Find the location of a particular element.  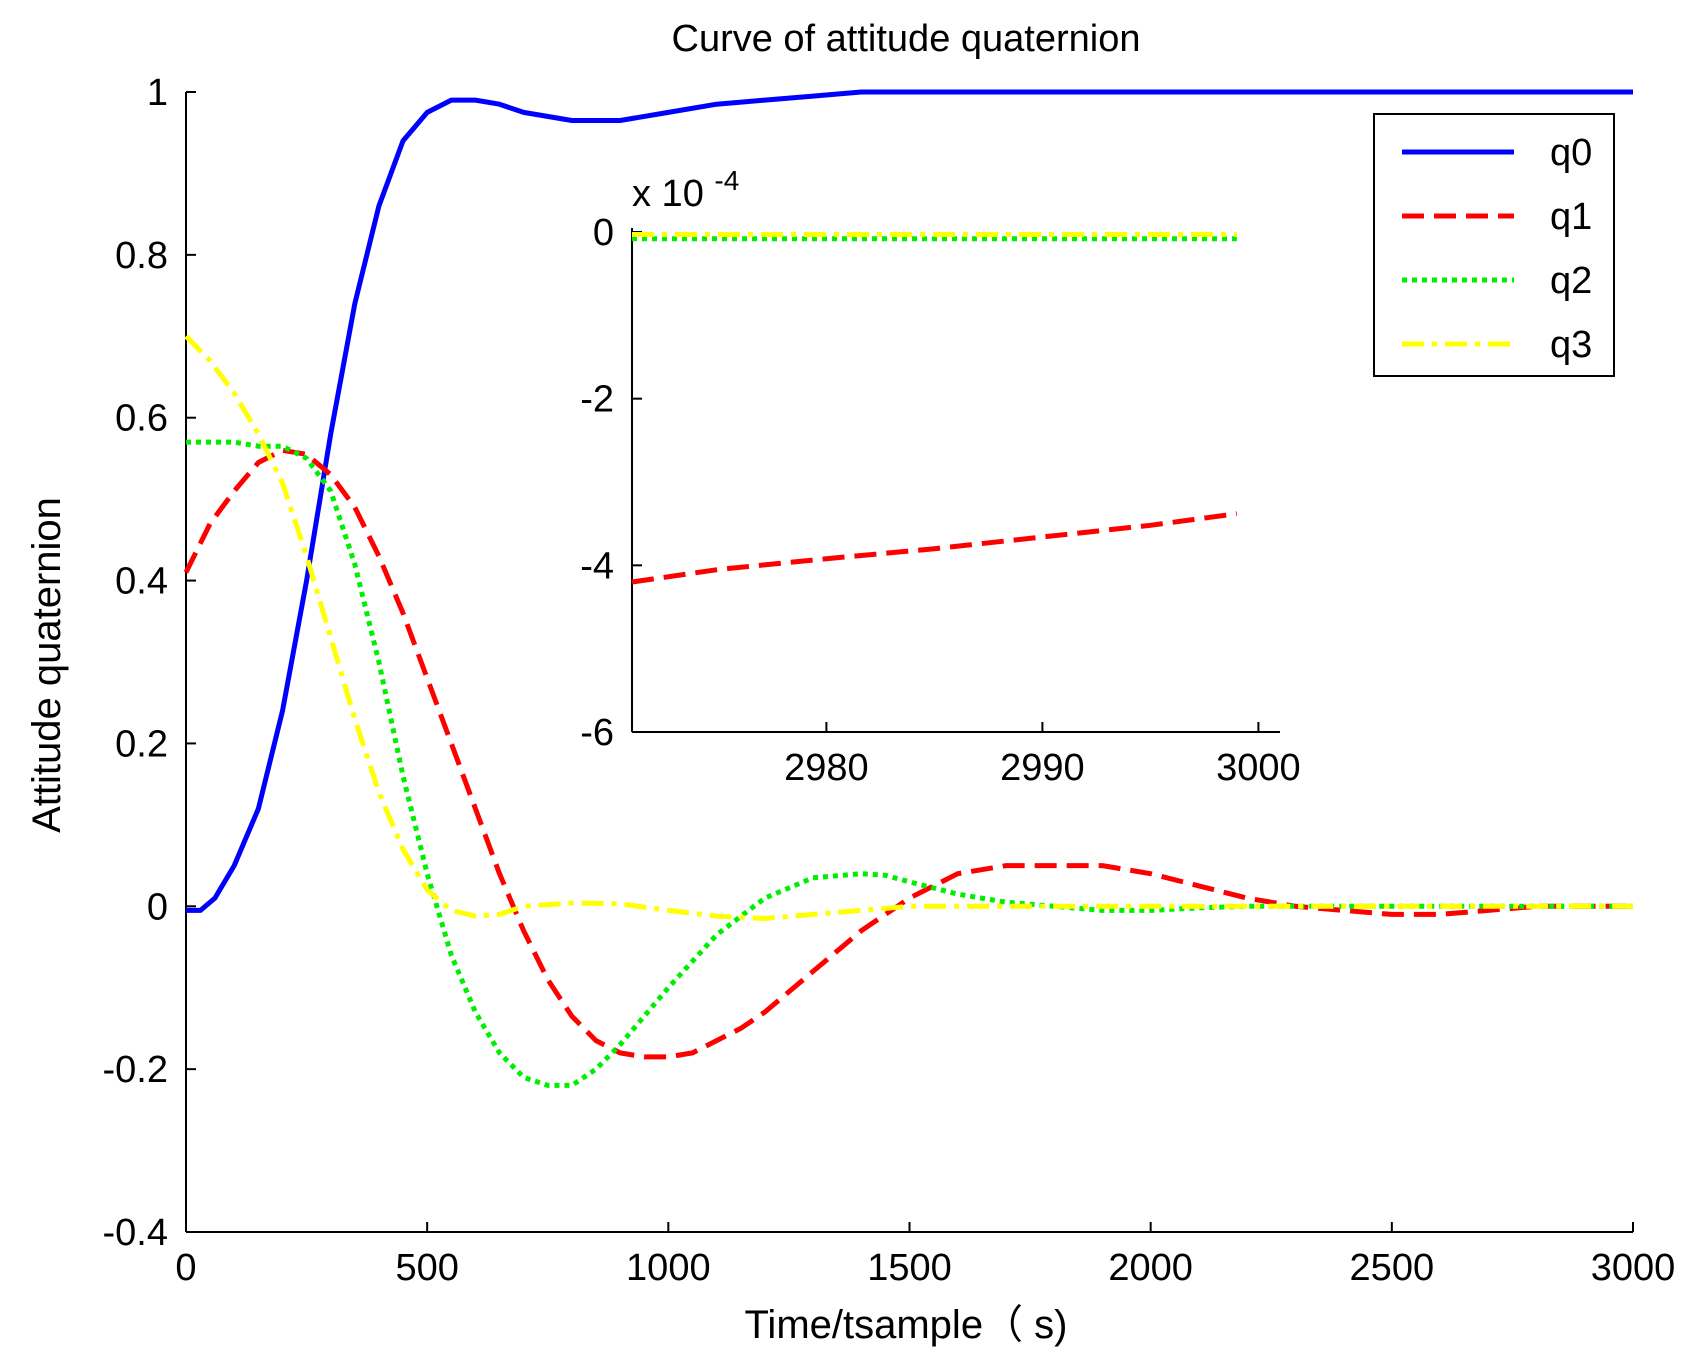

inset-scale-base: x 10 is located at coordinates (668, 194).